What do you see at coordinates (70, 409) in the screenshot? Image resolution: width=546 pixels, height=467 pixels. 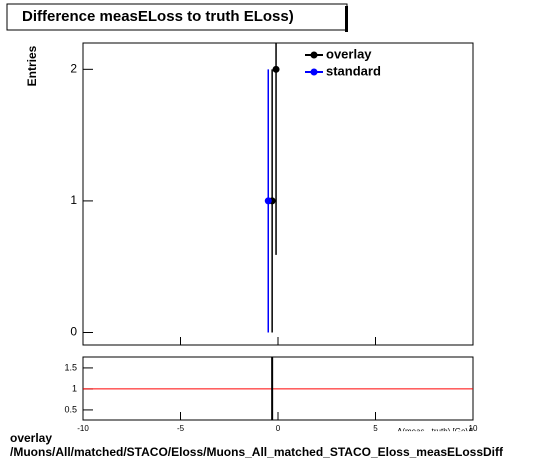 I see `y-tick-label: 0.5` at bounding box center [70, 409].